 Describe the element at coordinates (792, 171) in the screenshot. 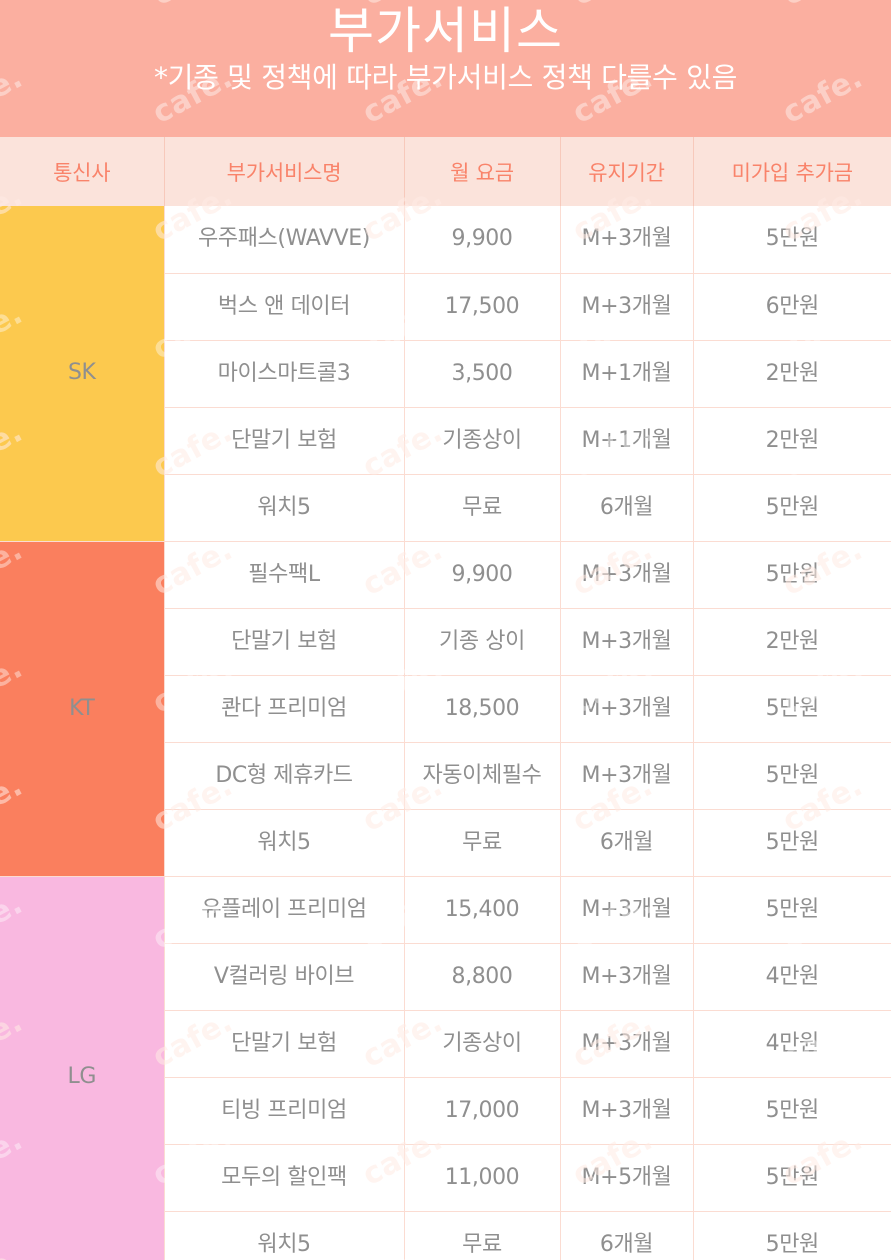

I see `column-header-surcharge: 미가입 추가금` at that location.